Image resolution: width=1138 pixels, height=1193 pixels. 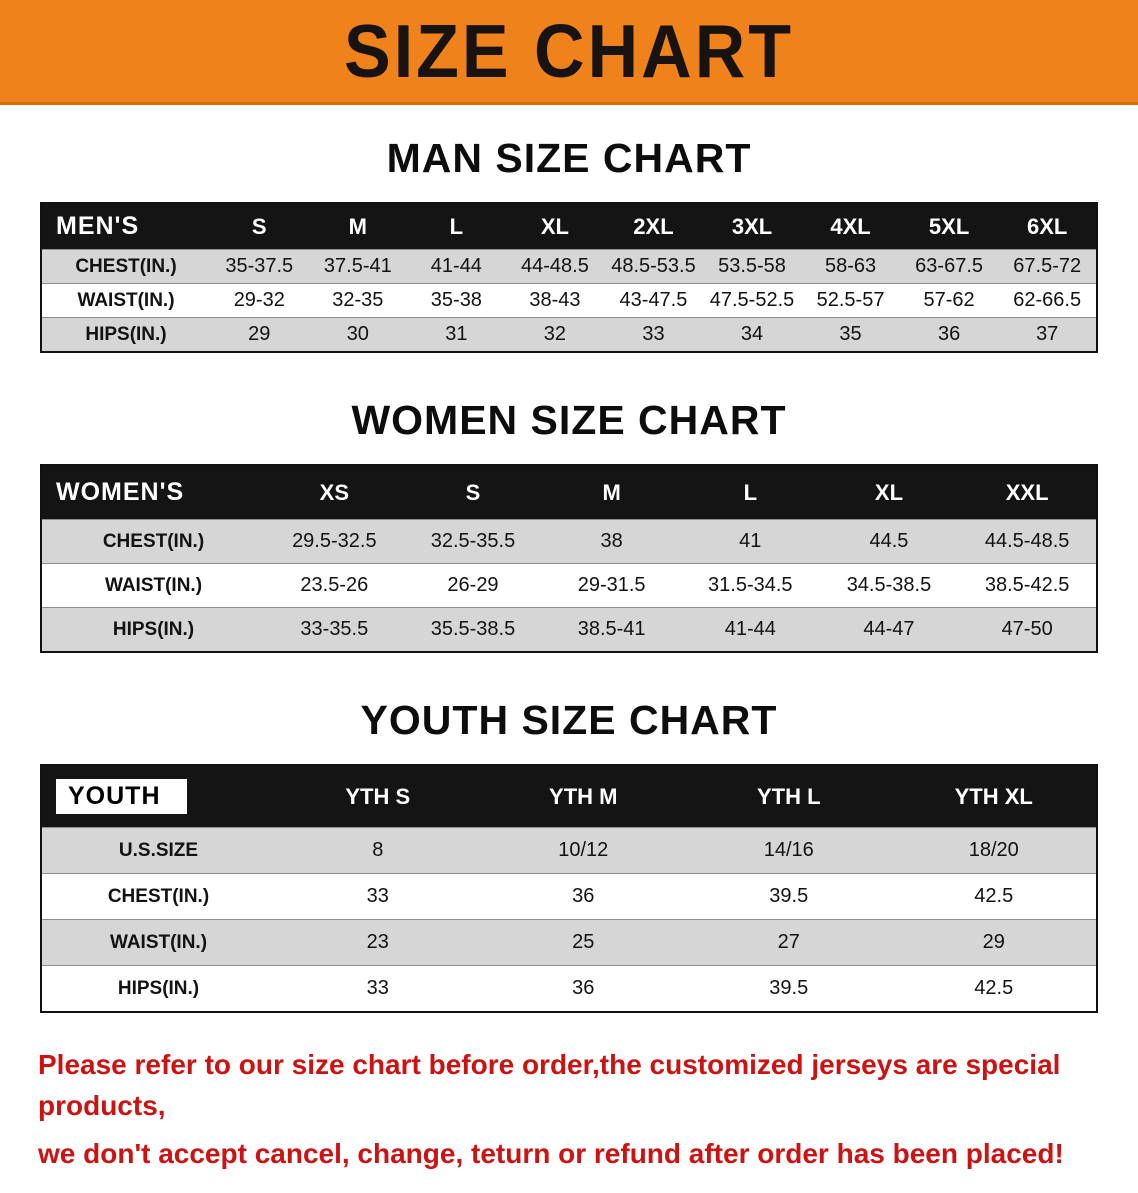 I want to click on cell-value: 29, so click(x=993, y=942).